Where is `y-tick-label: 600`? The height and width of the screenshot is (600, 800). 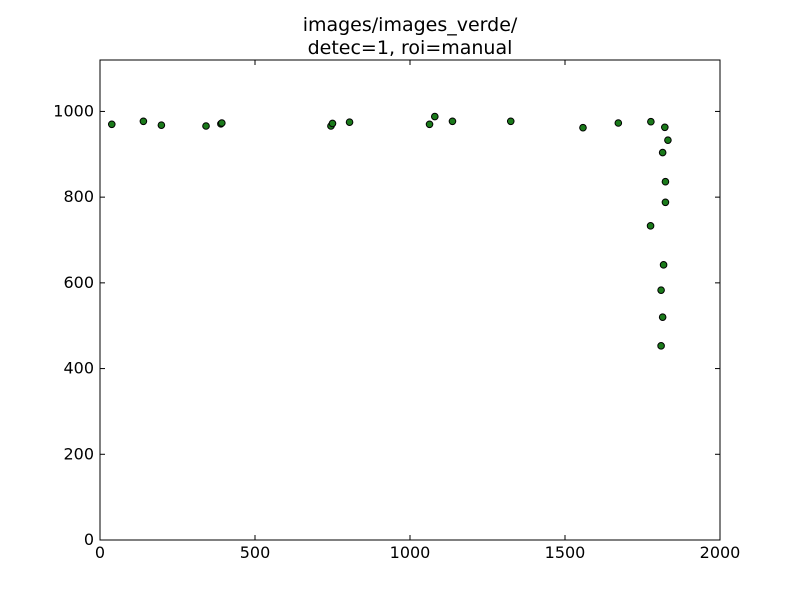
y-tick-label: 600 is located at coordinates (78, 282).